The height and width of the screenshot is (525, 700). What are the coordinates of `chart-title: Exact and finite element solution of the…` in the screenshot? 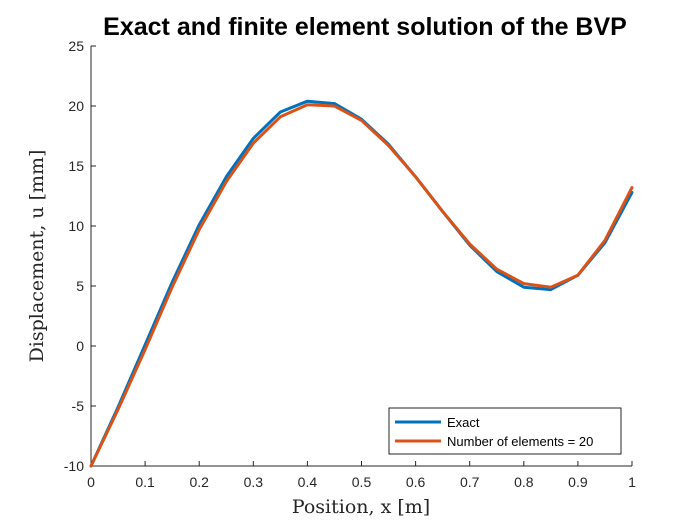 It's located at (365, 27).